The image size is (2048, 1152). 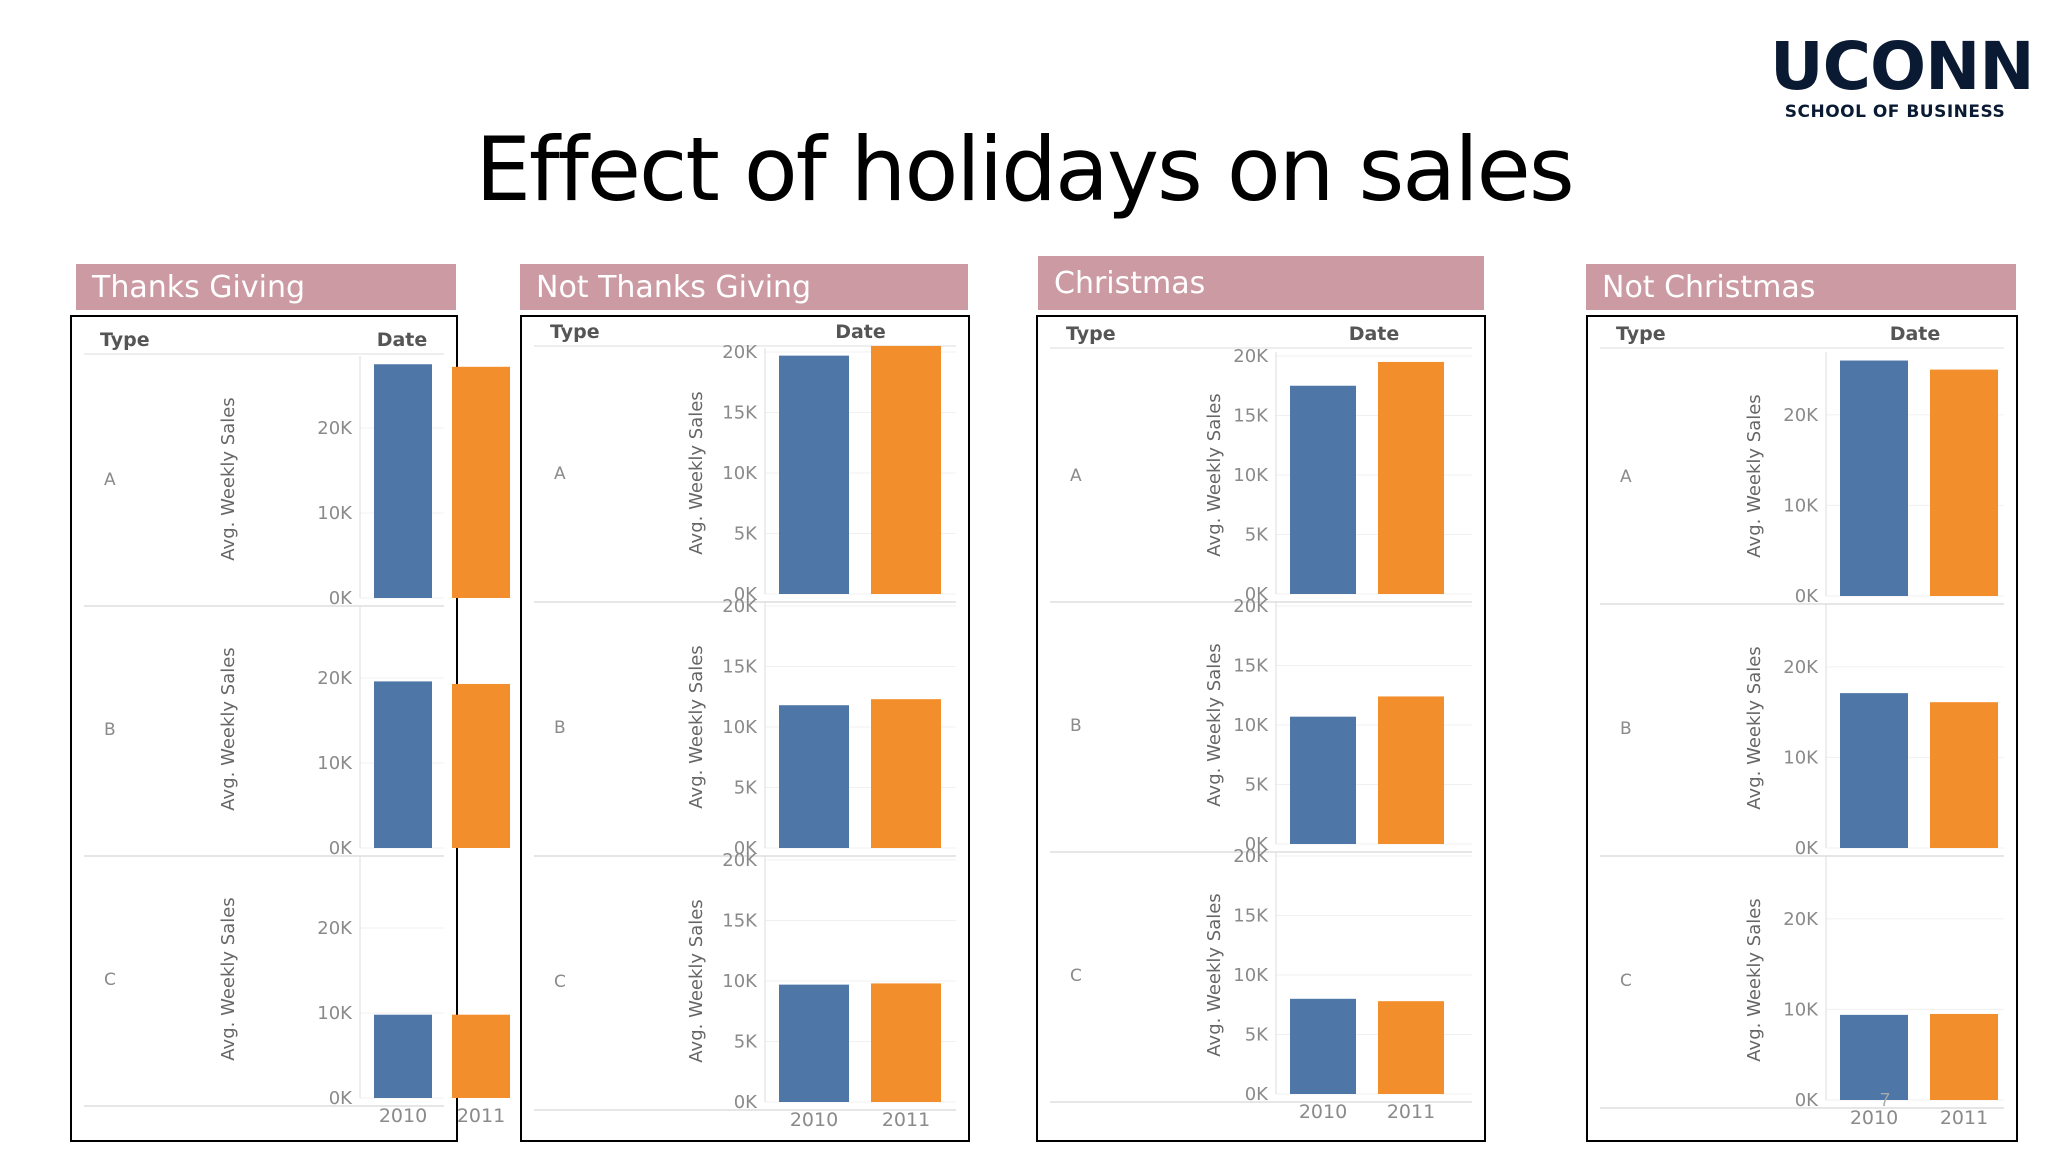 I want to click on panel-title: Not Thanks Giving, so click(x=744, y=287).